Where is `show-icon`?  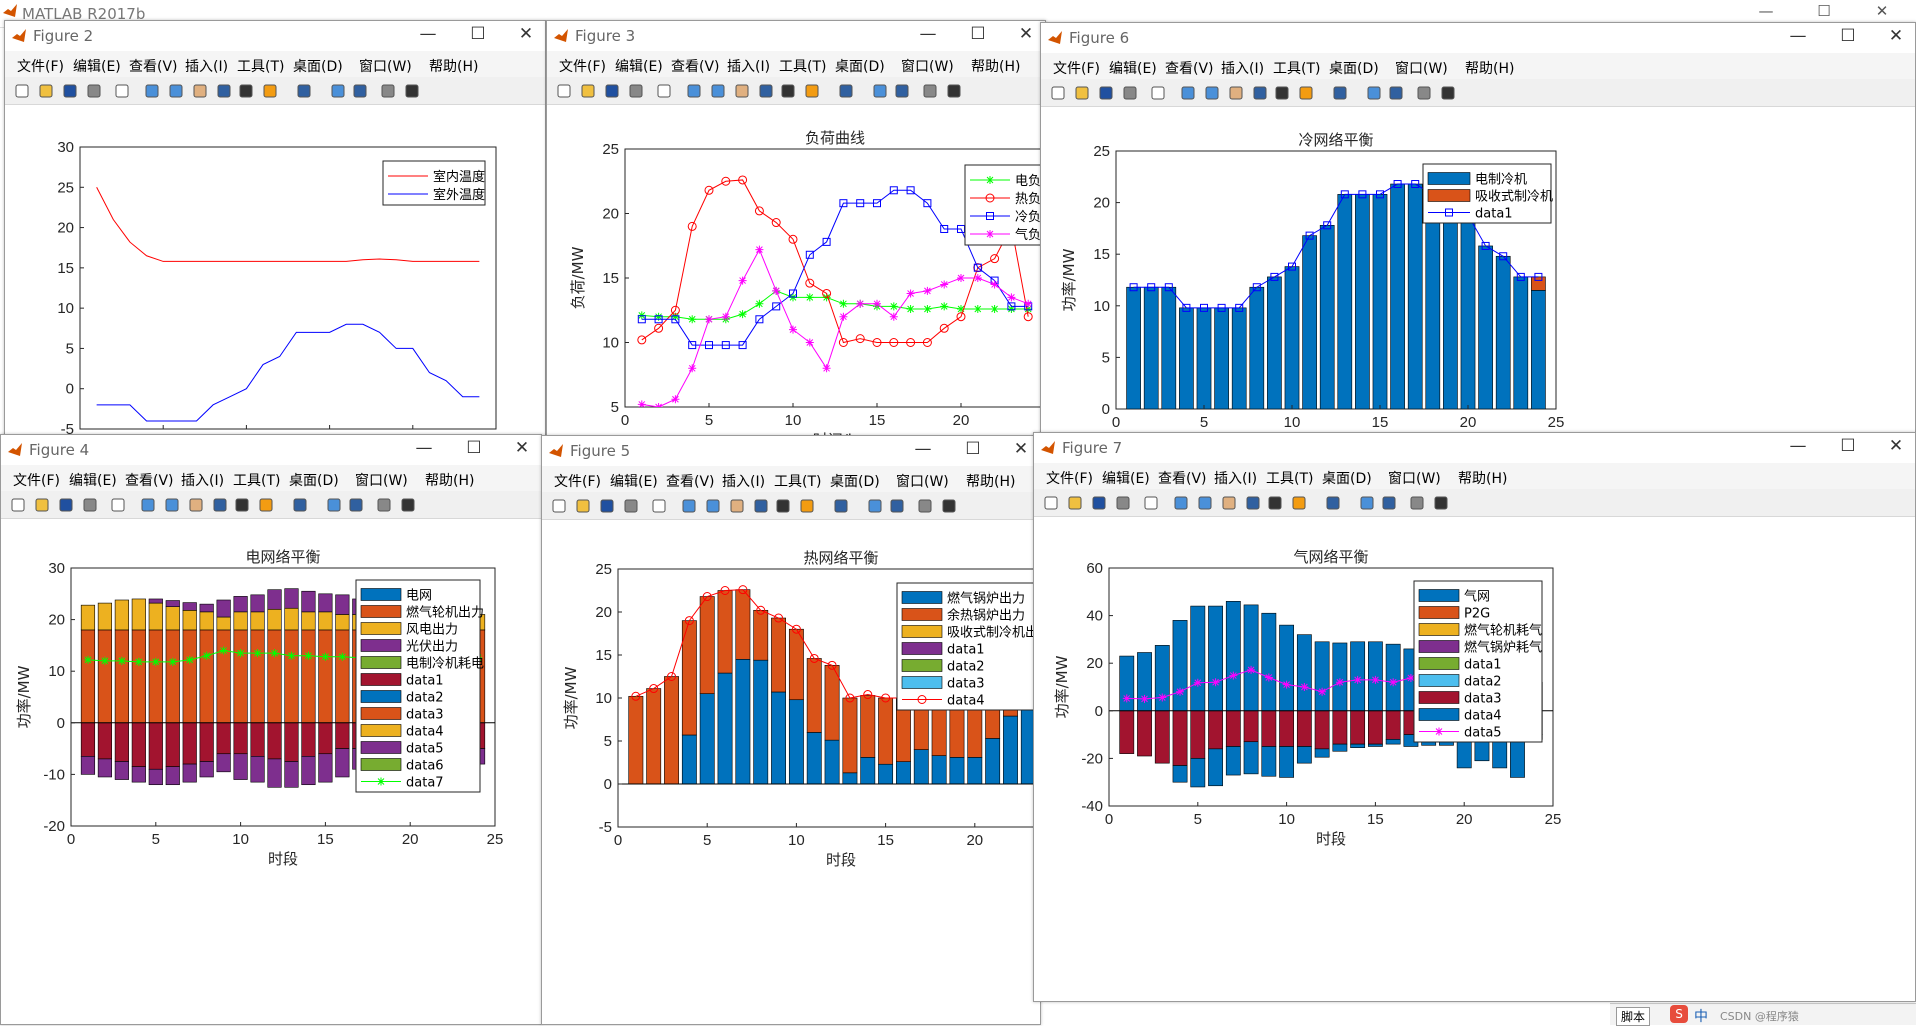
show-icon is located at coordinates (1441, 503).